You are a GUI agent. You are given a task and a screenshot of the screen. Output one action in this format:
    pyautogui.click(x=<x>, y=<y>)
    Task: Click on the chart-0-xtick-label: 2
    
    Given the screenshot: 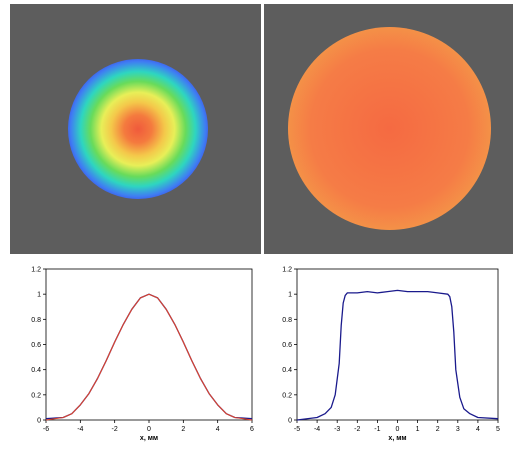 What is the action you would take?
    pyautogui.click(x=183, y=429)
    